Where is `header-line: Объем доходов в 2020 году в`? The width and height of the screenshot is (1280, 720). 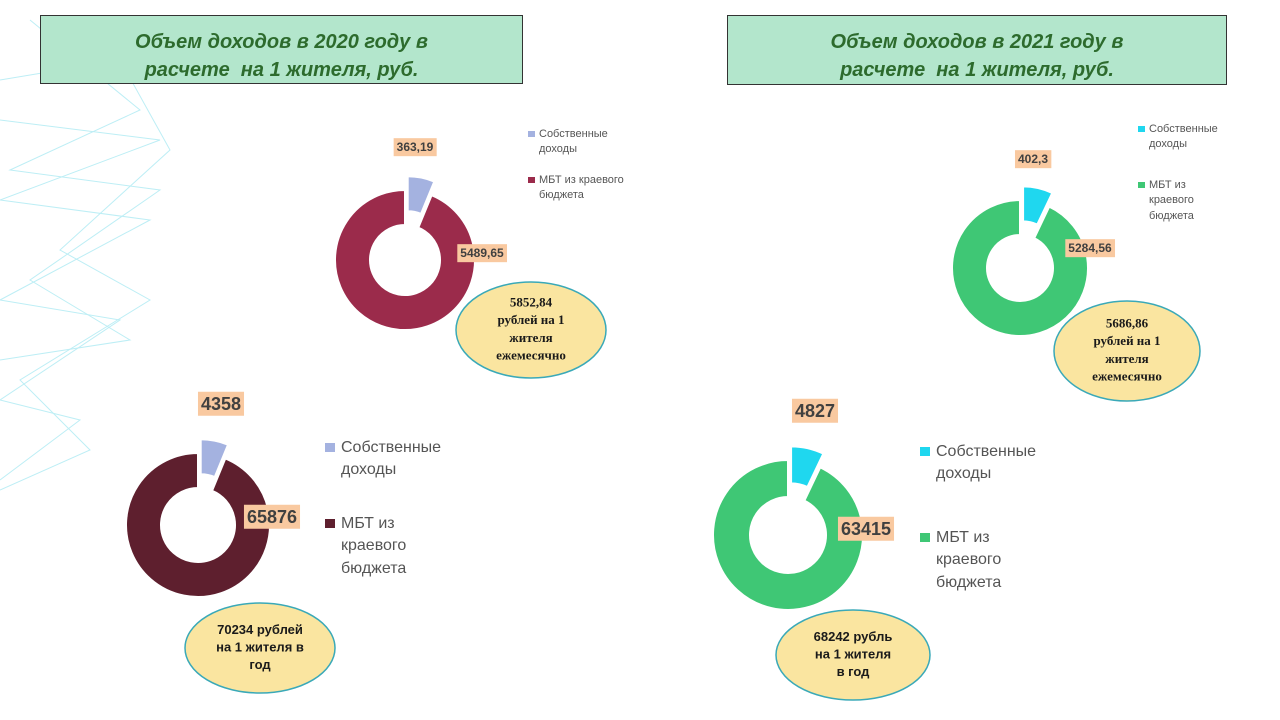 header-line: Объем доходов в 2020 году в is located at coordinates (281, 42).